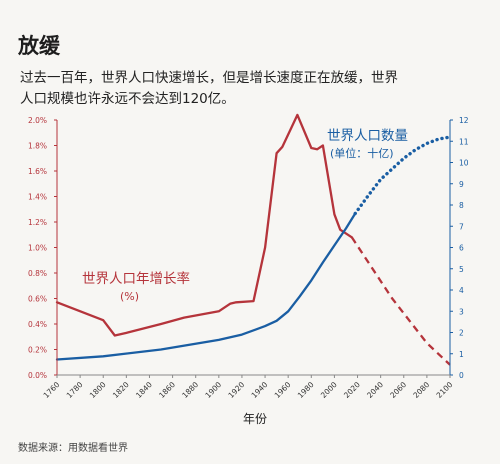 Image resolution: width=500 pixels, height=464 pixels. Describe the element at coordinates (255, 419) in the screenshot. I see `x-axis-label: 年份` at that location.